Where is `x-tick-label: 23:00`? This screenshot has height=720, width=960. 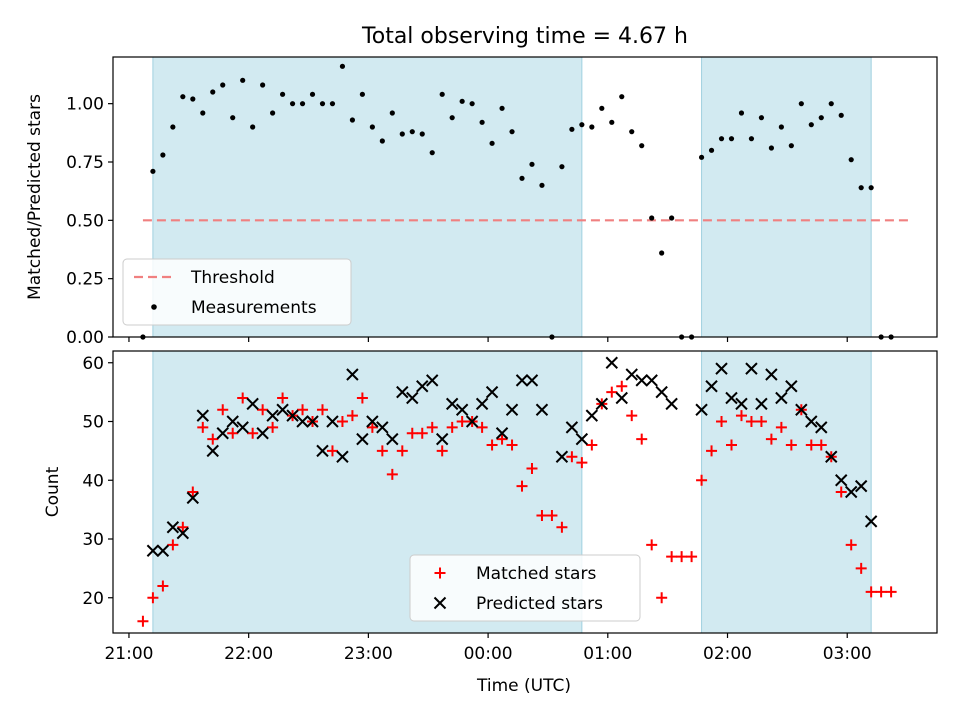
x-tick-label: 23:00 is located at coordinates (368, 654).